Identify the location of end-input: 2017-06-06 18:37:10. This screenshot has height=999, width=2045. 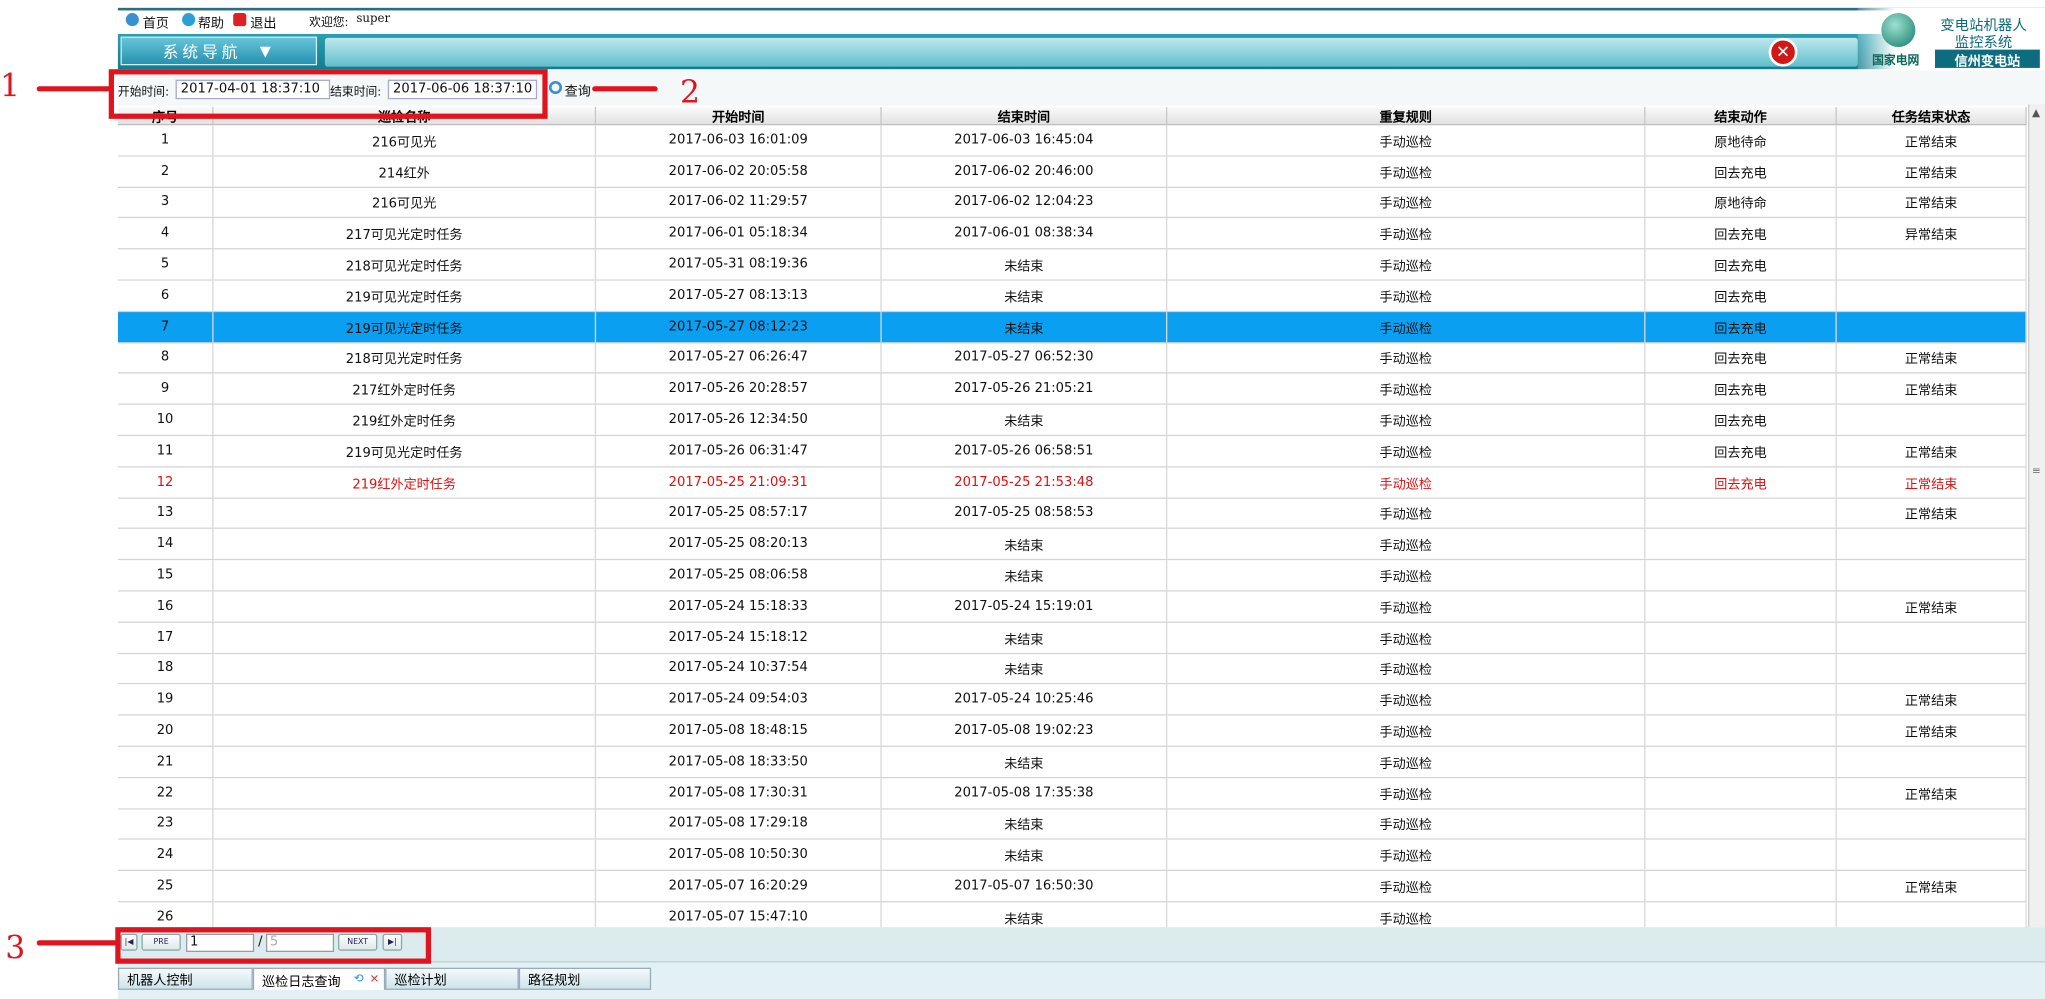
(462, 89).